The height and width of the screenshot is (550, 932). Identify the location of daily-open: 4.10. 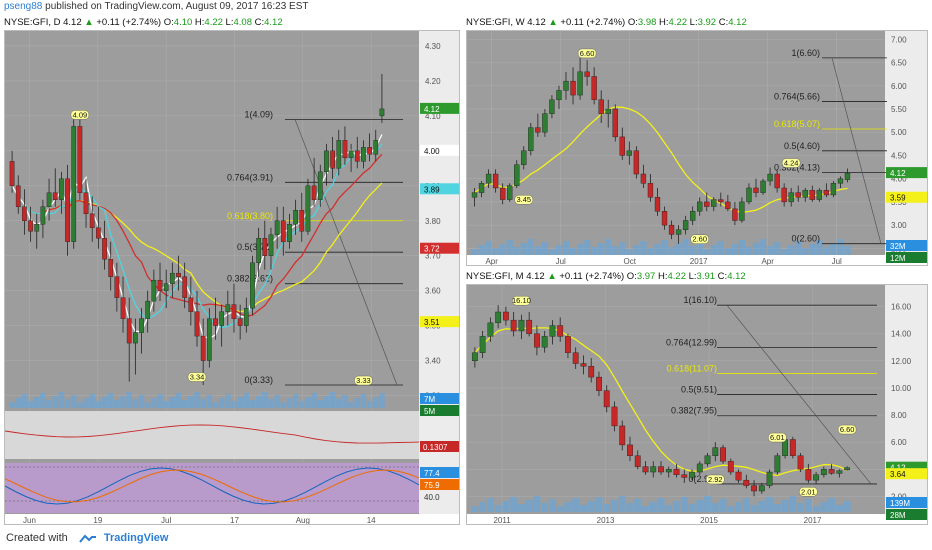
(183, 22).